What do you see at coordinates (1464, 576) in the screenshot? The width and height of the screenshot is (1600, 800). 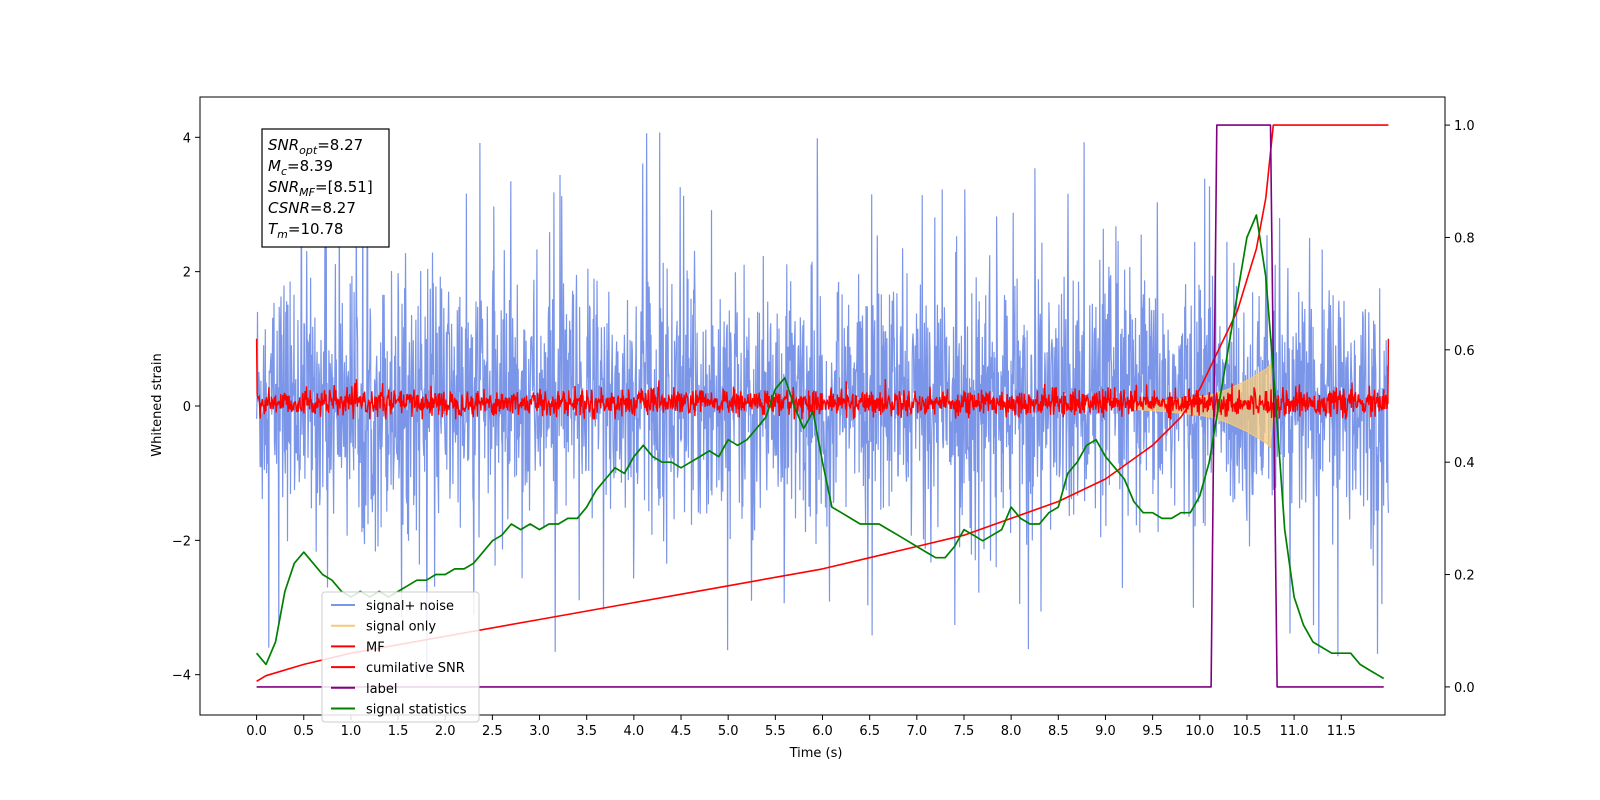 I see `y-right-tick-label: 0.2` at bounding box center [1464, 576].